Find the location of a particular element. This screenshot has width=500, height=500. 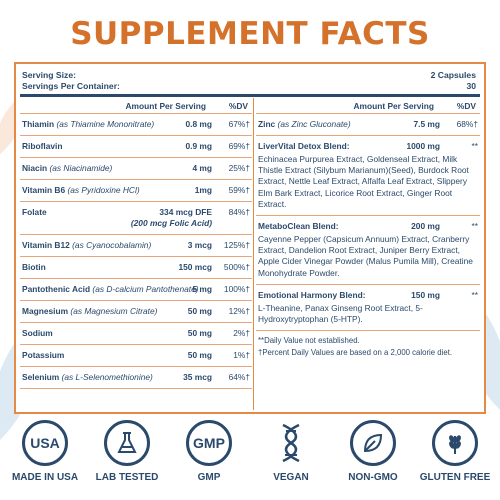

nutrient-row: Niacin (as Niacinamide) 4 mg 25%† is located at coordinates (136, 169).